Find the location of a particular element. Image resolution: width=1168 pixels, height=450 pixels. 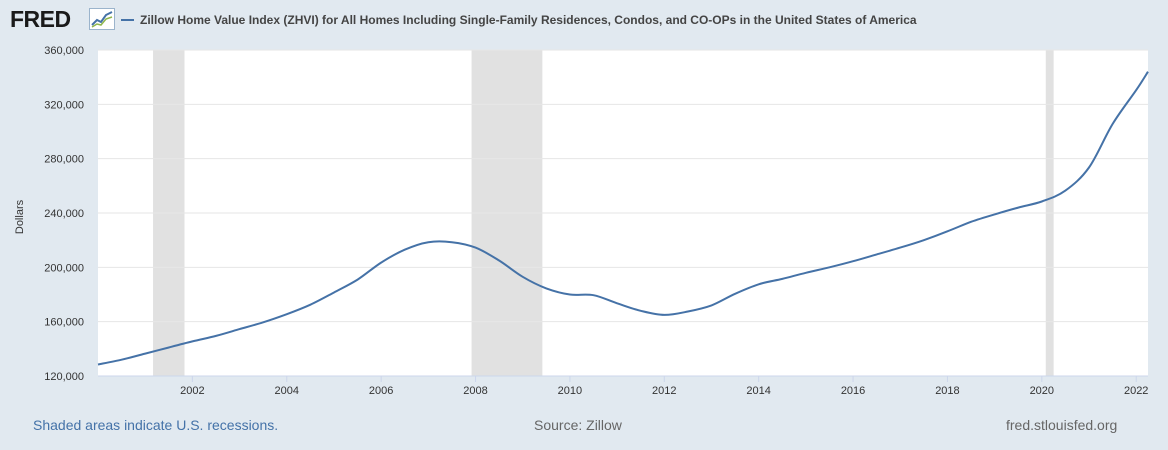

x-tick-label: 2022 is located at coordinates (1136, 391).